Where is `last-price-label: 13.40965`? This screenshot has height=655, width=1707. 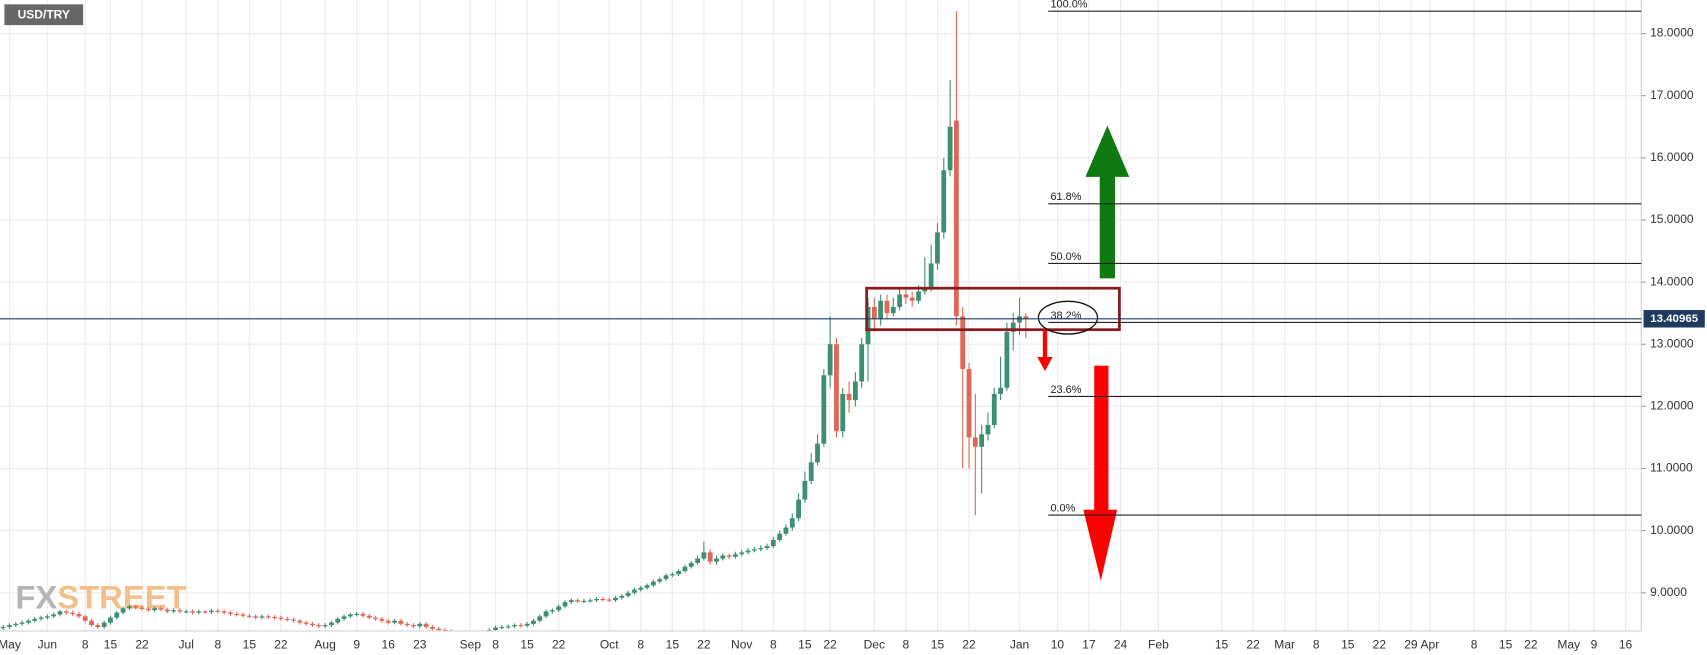
last-price-label: 13.40965 is located at coordinates (1674, 319).